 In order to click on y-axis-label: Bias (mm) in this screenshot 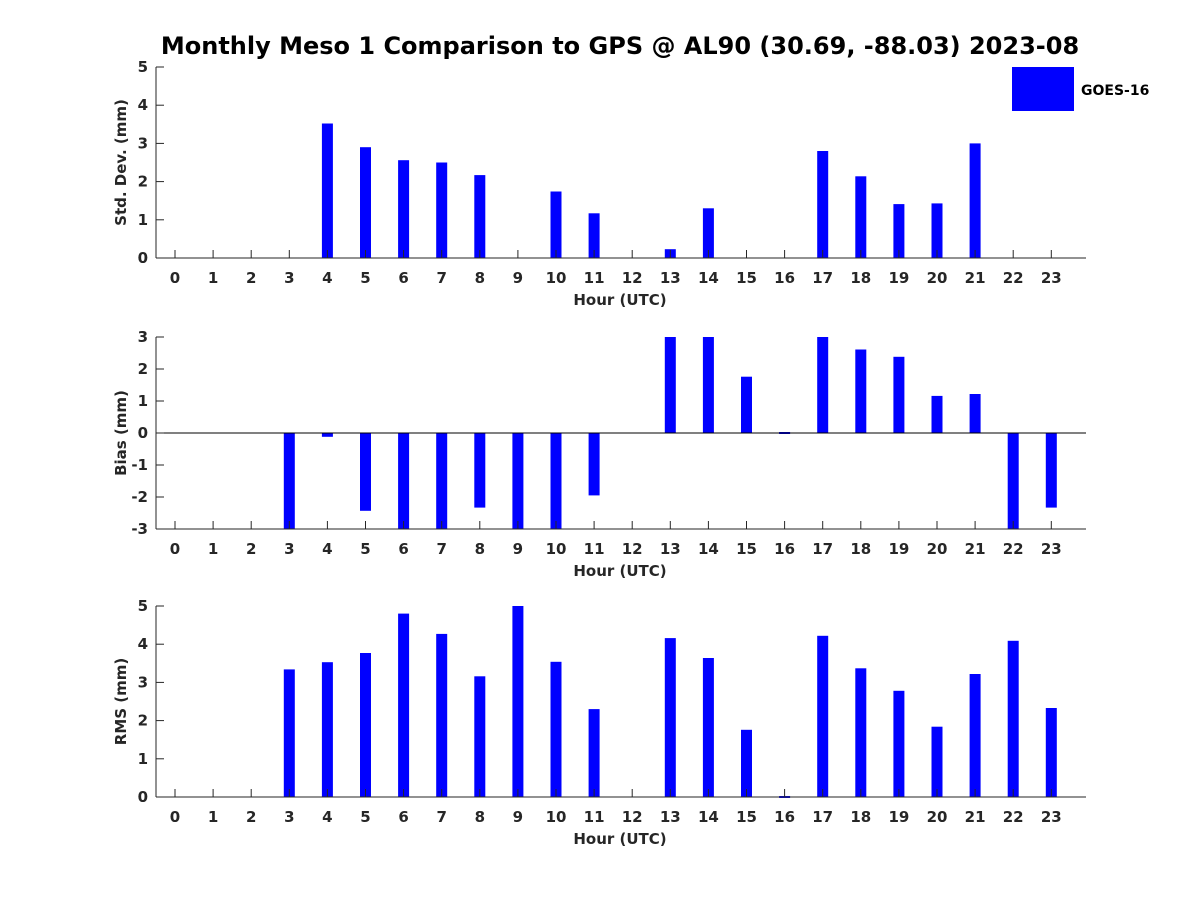, I will do `click(121, 433)`.